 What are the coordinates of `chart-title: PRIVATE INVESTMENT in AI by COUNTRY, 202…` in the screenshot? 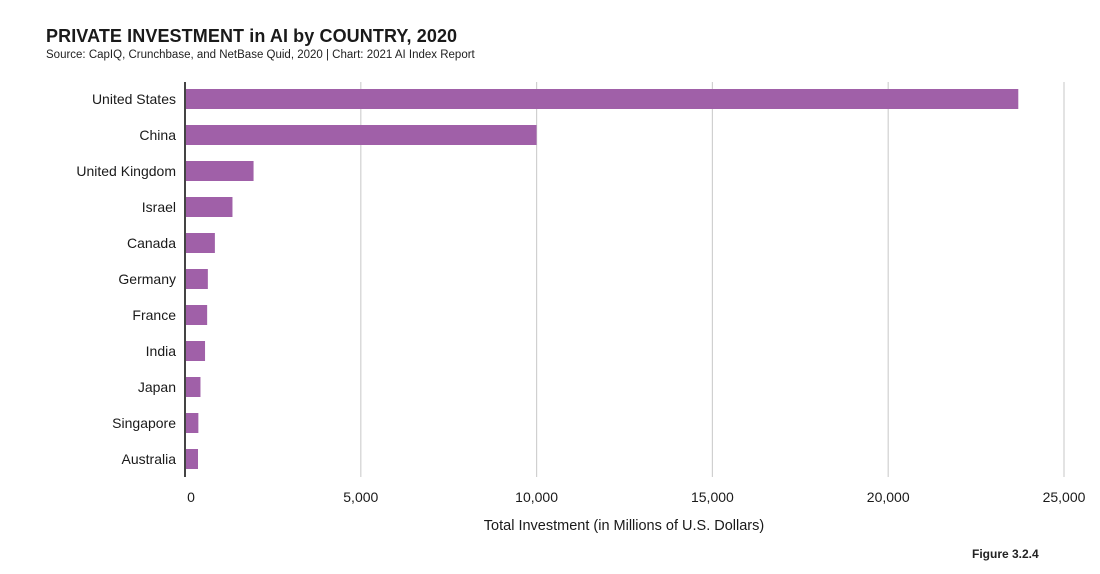 It's located at (252, 36).